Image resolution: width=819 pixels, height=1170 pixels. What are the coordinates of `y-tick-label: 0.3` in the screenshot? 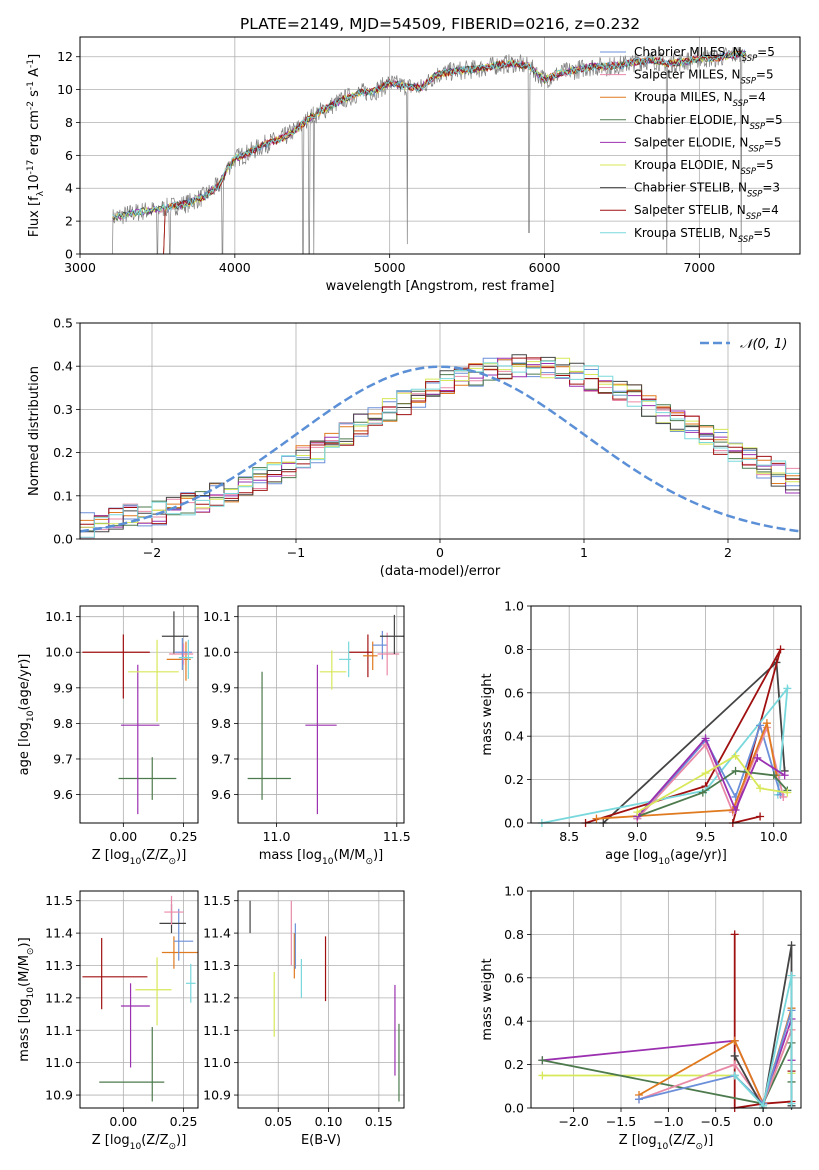 It's located at (63, 409).